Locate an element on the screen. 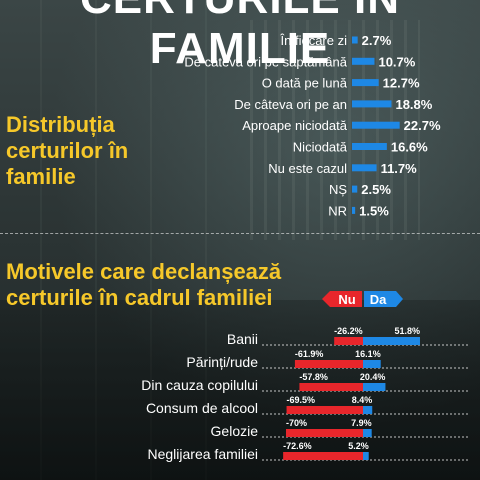 Image resolution: width=480 pixels, height=480 pixels. category-label: Din cauza copilului is located at coordinates (199, 385).